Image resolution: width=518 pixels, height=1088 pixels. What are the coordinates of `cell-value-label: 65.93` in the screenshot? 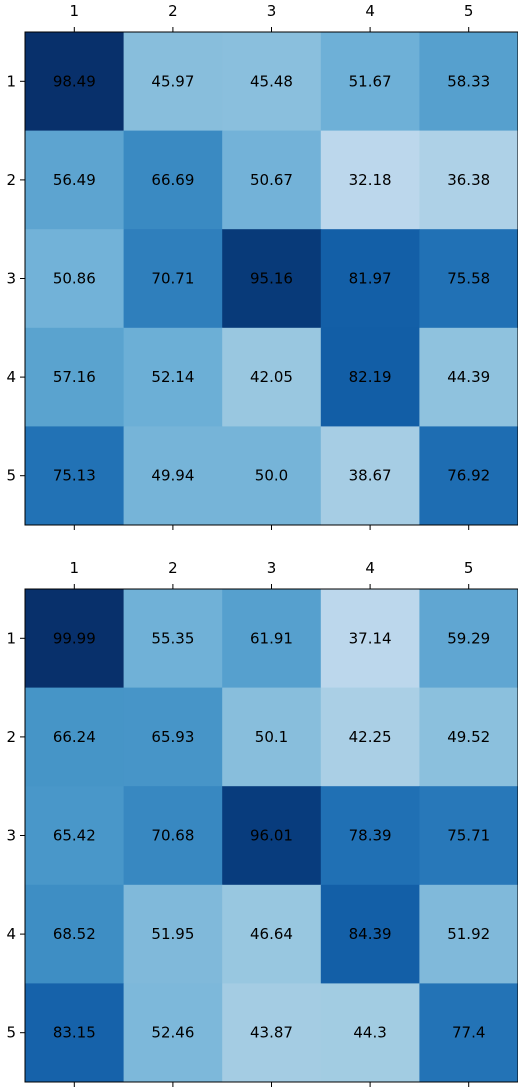 It's located at (172, 737).